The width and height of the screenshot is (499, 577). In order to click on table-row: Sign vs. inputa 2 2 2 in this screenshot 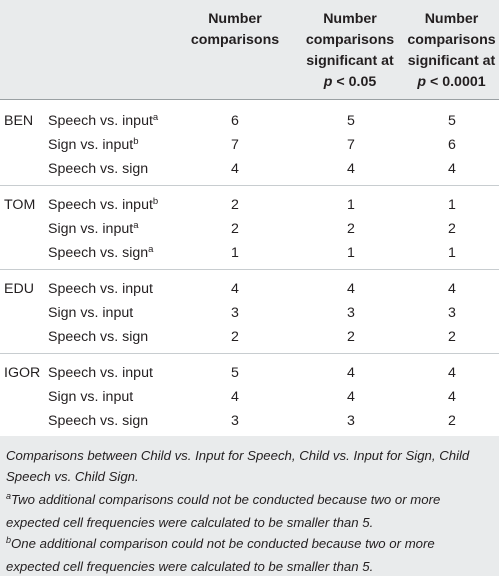, I will do `click(249, 229)`.